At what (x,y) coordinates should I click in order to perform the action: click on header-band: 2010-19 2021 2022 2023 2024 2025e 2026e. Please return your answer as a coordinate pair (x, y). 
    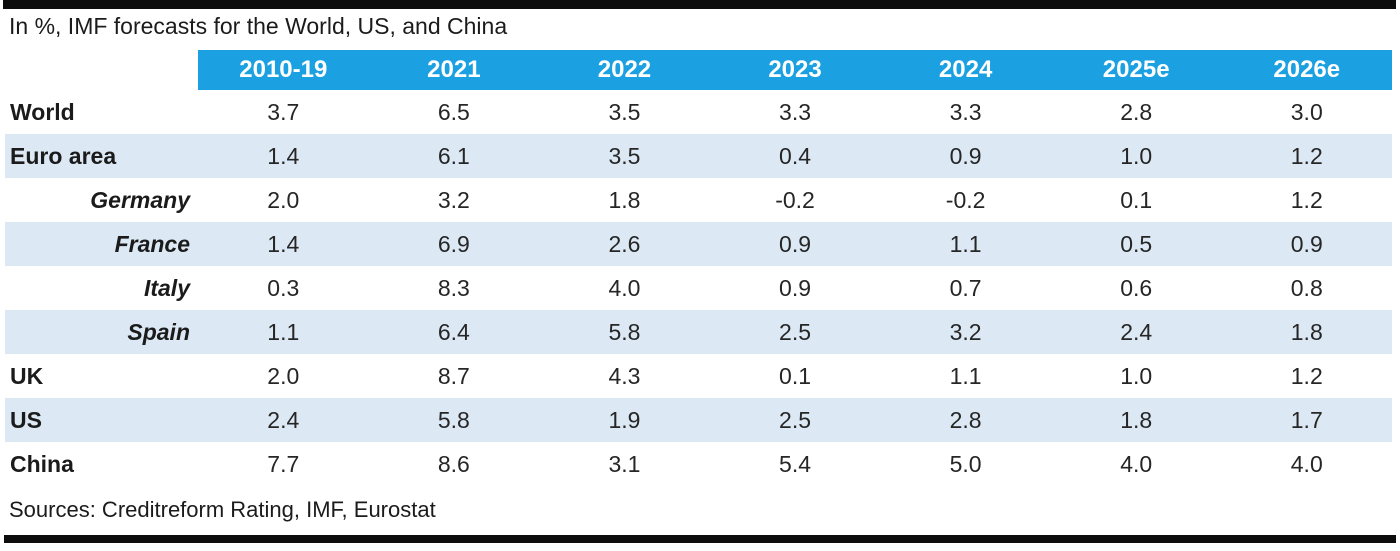
    Looking at the image, I should click on (795, 70).